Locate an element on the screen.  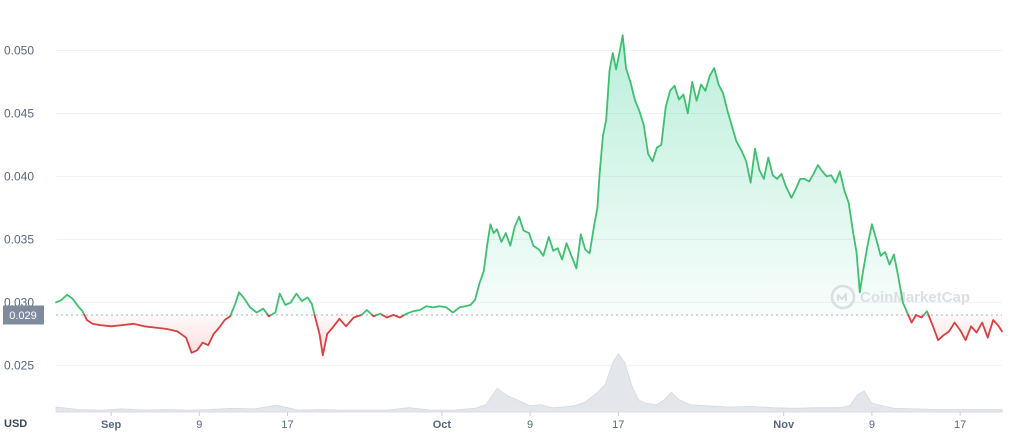
y-tick-label-2: 0.035 is located at coordinates (19, 239).